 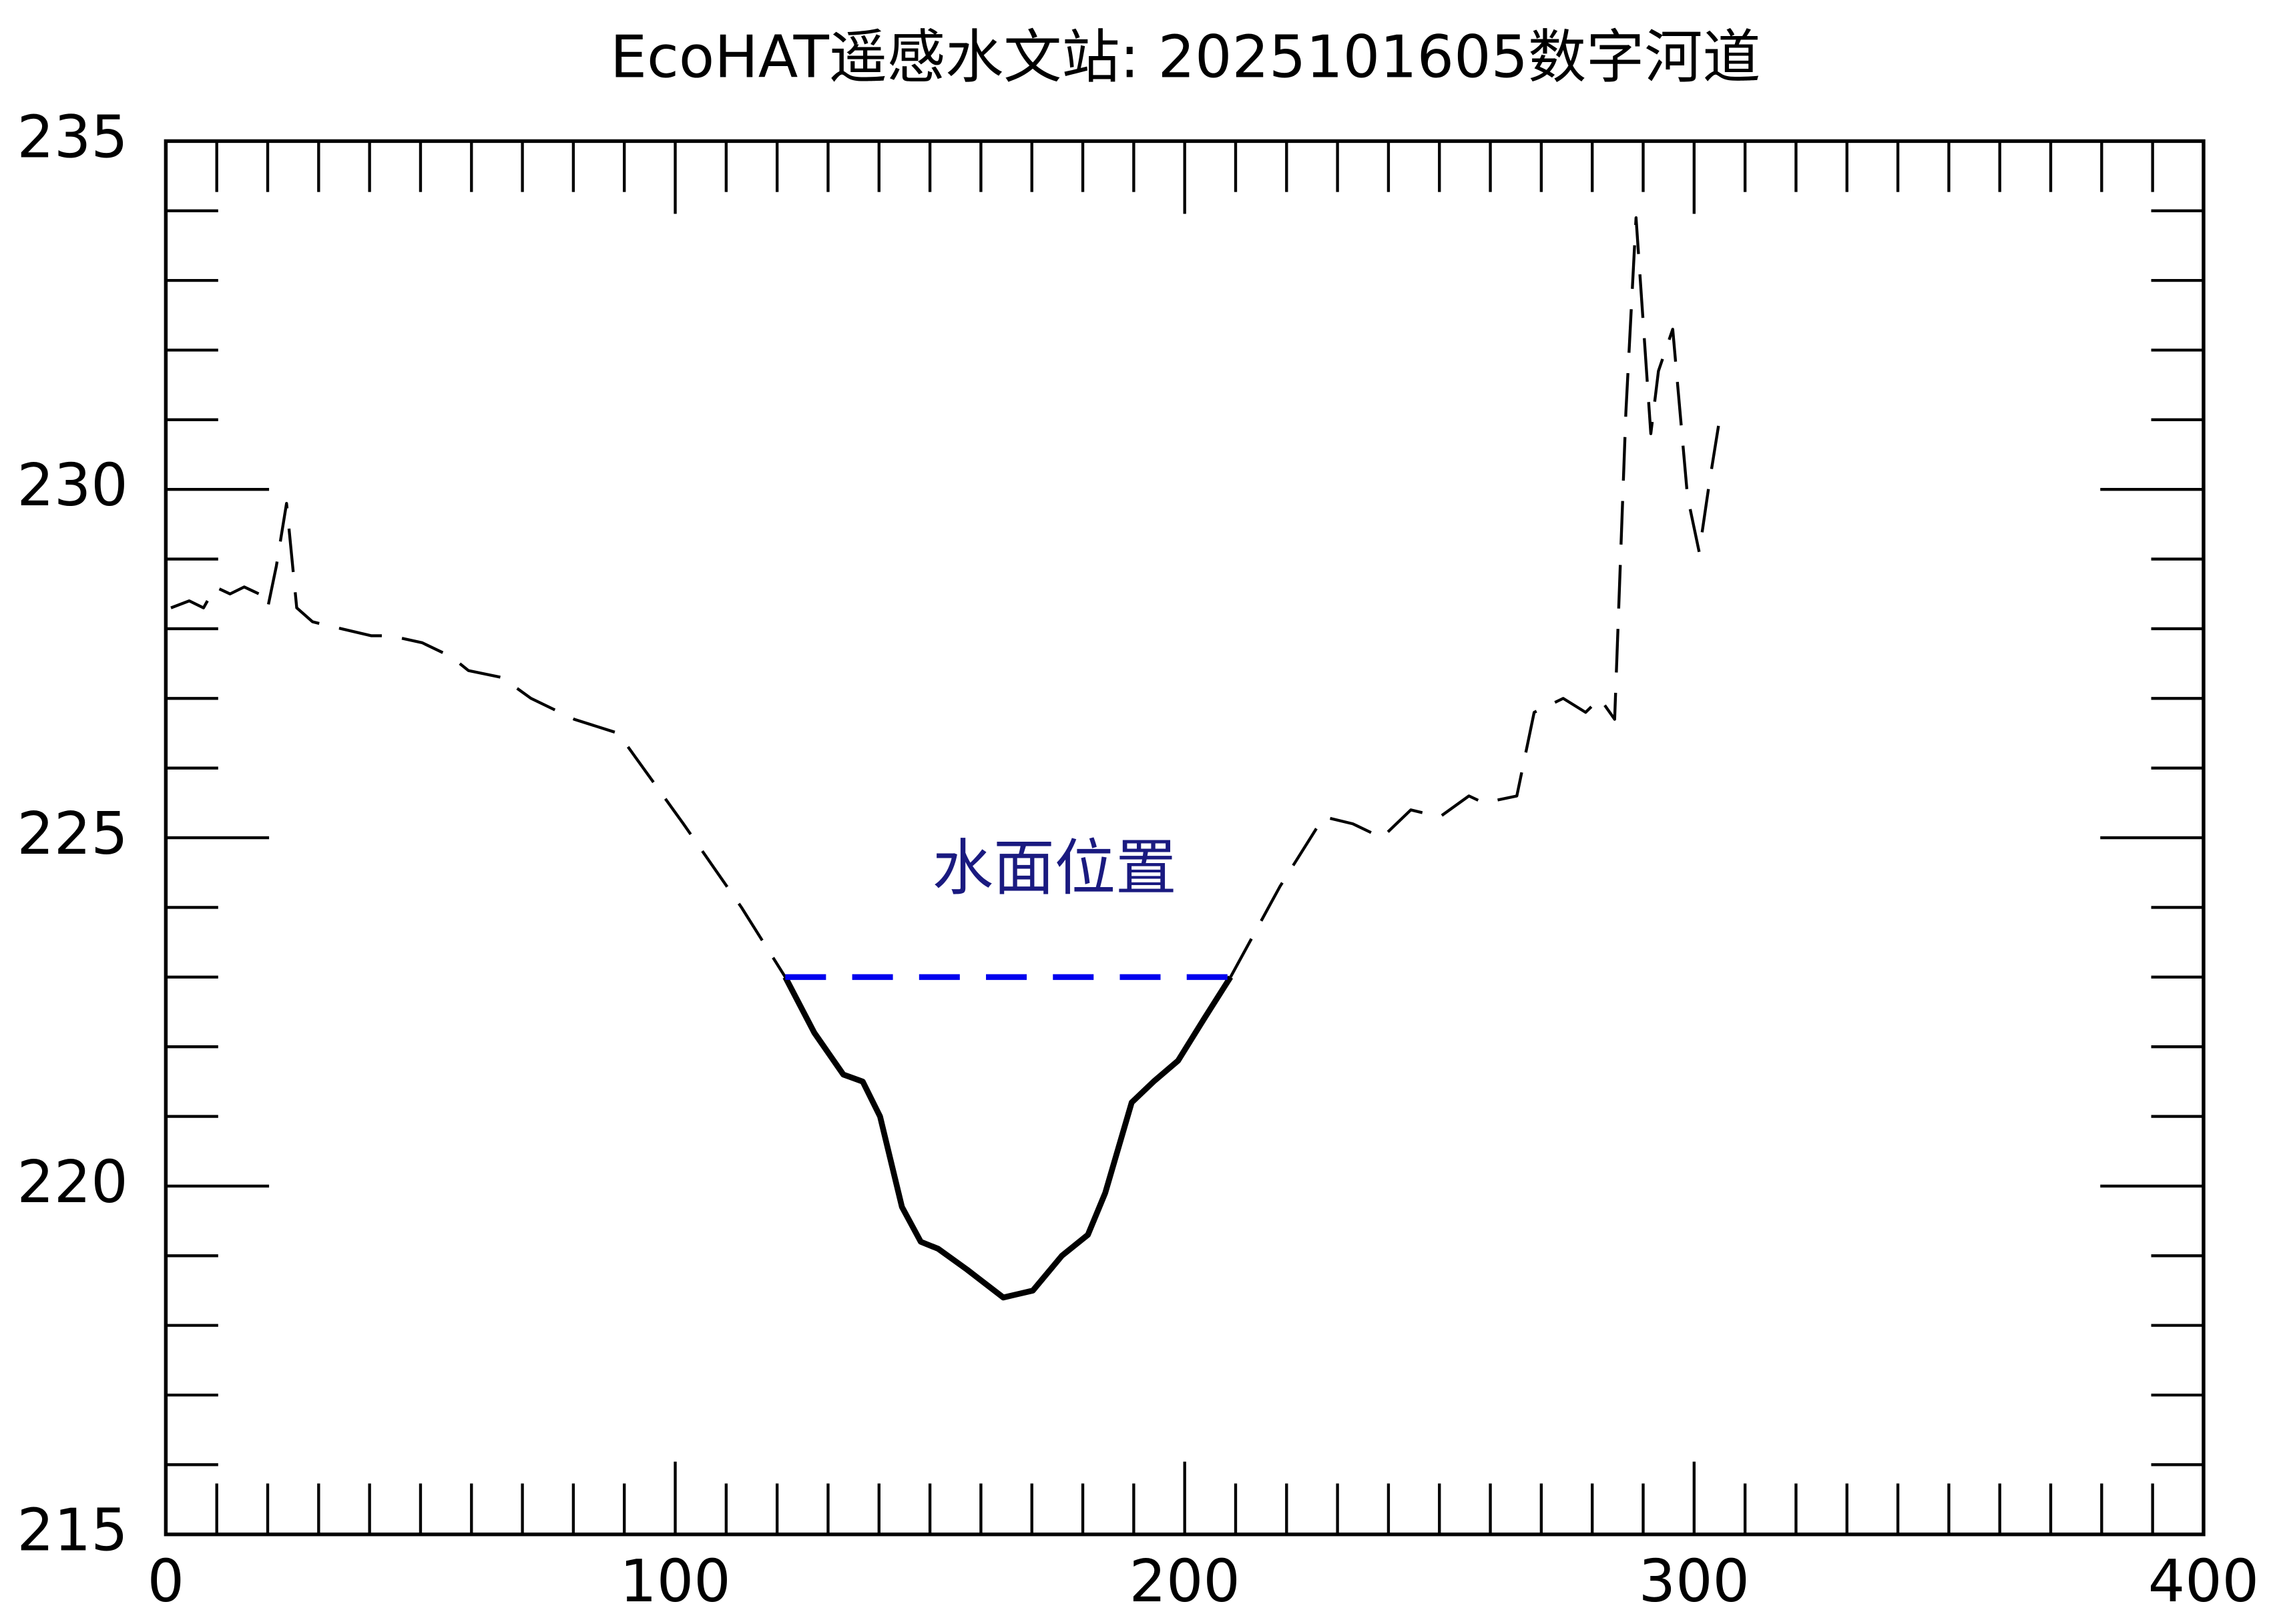 I want to click on x-tick-label: 400, so click(x=2203, y=1581).